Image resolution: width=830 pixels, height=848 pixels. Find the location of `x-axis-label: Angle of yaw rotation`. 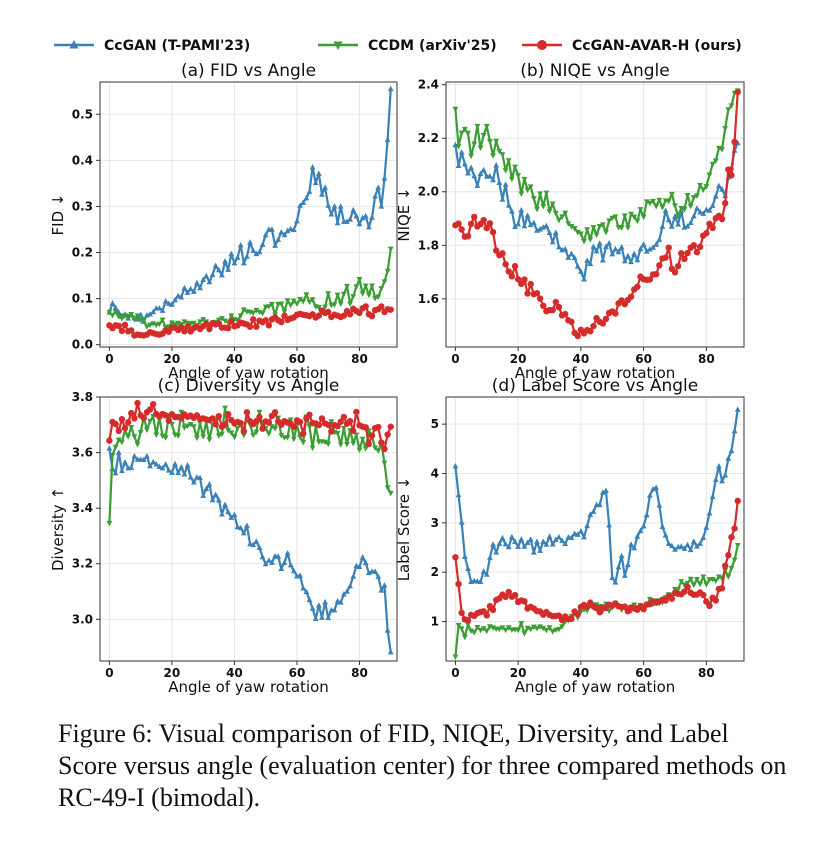

x-axis-label: Angle of yaw rotation is located at coordinates (248, 373).